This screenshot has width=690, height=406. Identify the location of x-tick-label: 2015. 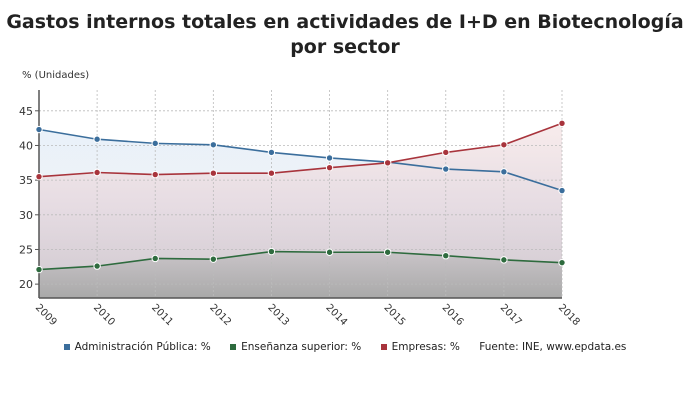
(395, 315).